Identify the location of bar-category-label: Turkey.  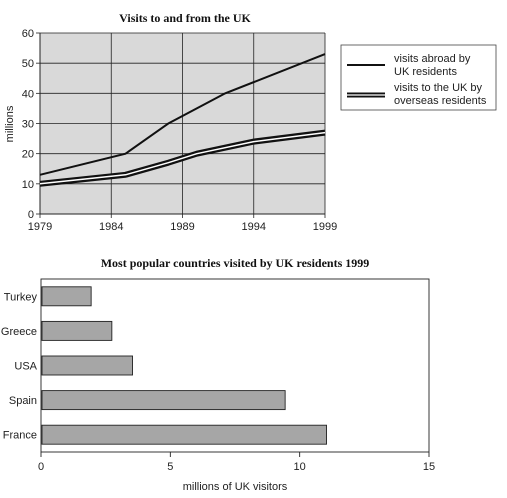
(21, 297).